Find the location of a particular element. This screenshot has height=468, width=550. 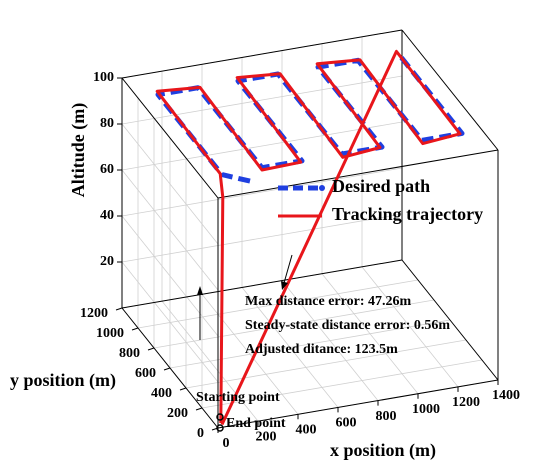

legend-label: Desired path is located at coordinates (381, 186).